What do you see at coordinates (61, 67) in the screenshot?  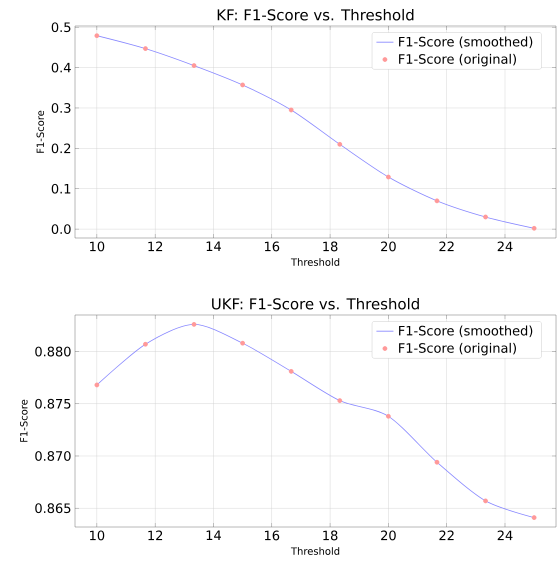 I see `y-tick-label: 0.4` at bounding box center [61, 67].